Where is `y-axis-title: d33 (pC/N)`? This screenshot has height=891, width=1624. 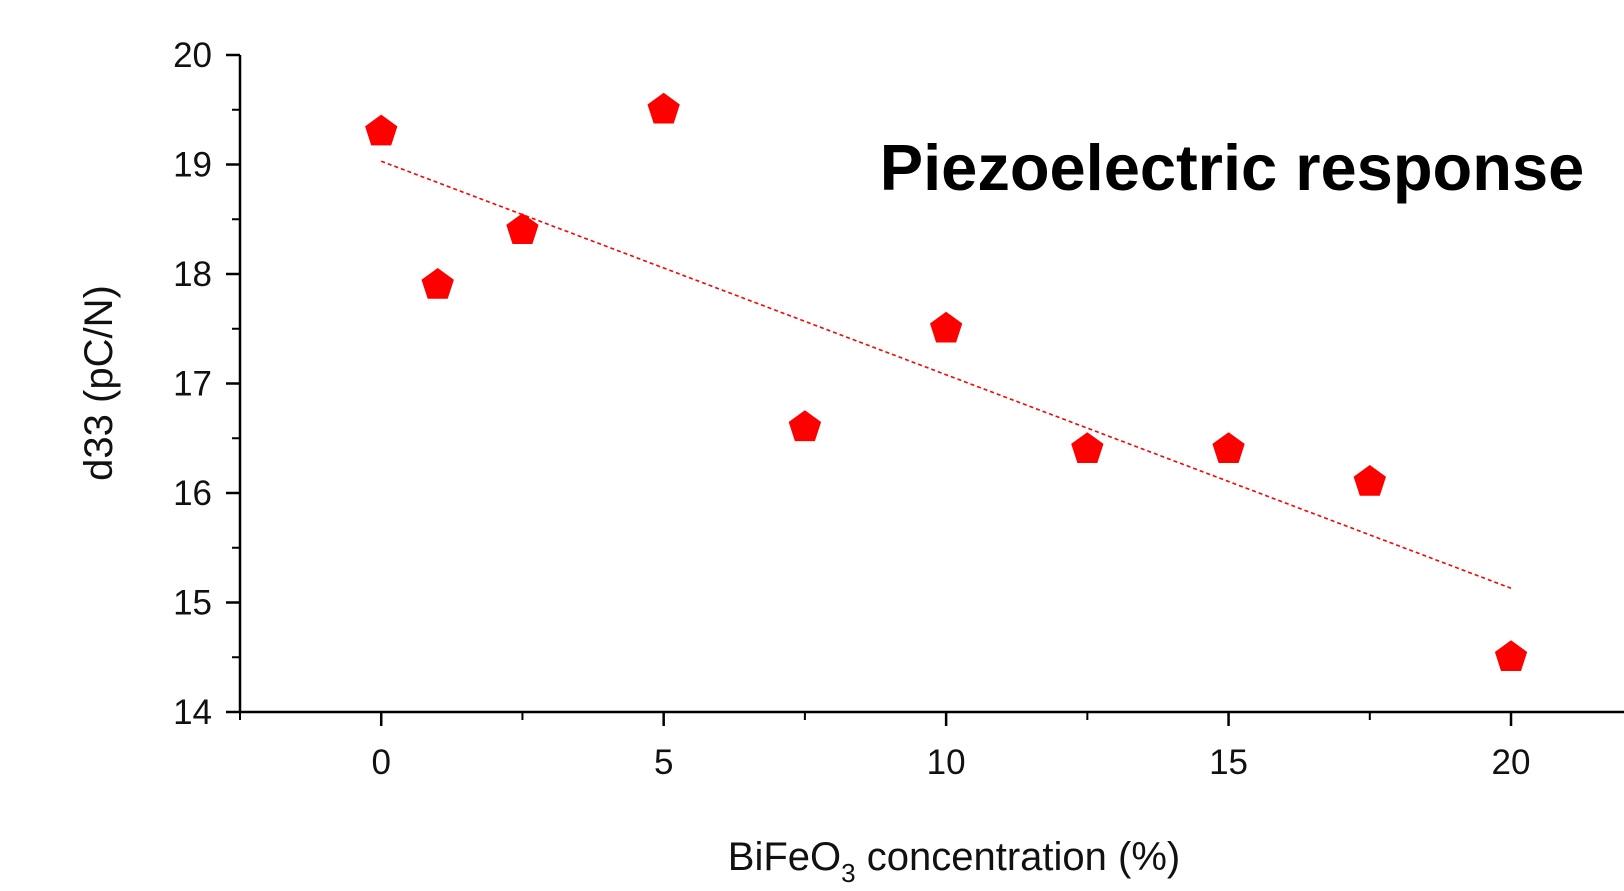
y-axis-title: d33 (pC/N) is located at coordinates (99, 383).